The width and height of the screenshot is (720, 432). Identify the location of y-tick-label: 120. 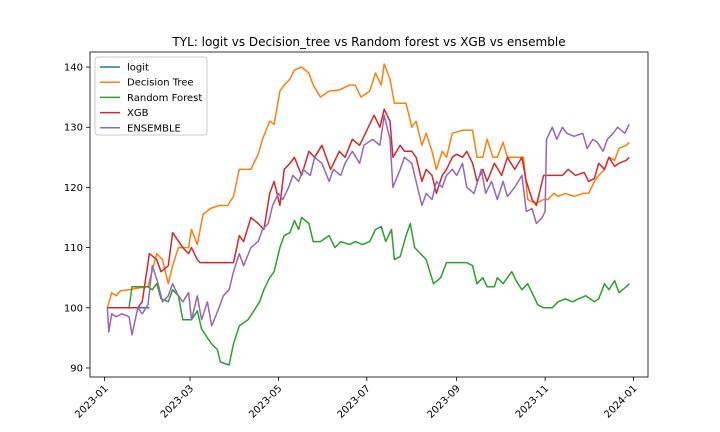
(73, 188).